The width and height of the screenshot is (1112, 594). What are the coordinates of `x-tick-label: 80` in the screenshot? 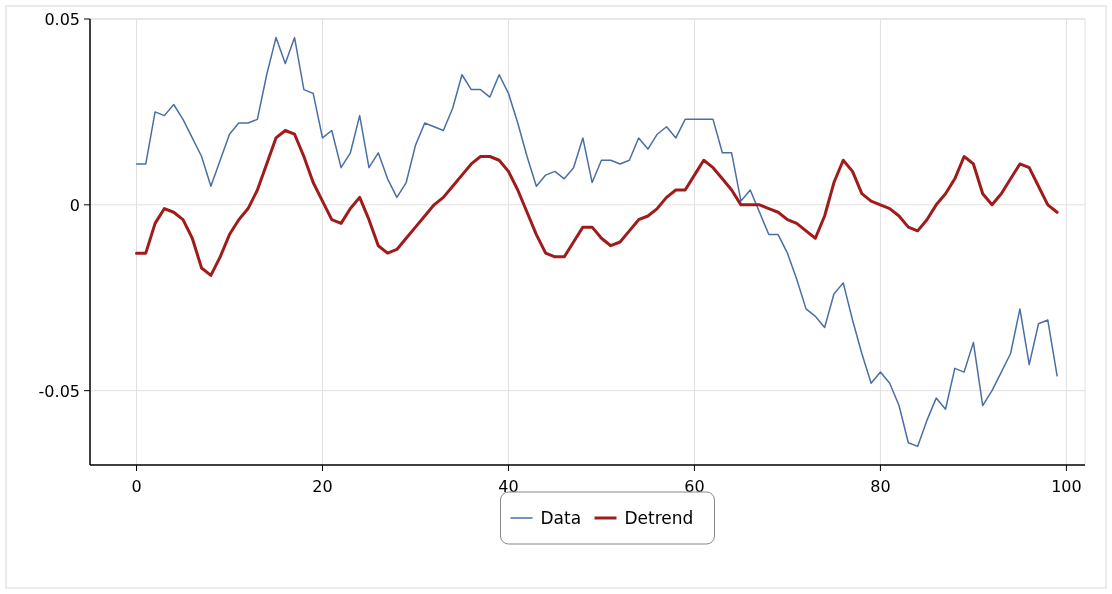 It's located at (880, 486).